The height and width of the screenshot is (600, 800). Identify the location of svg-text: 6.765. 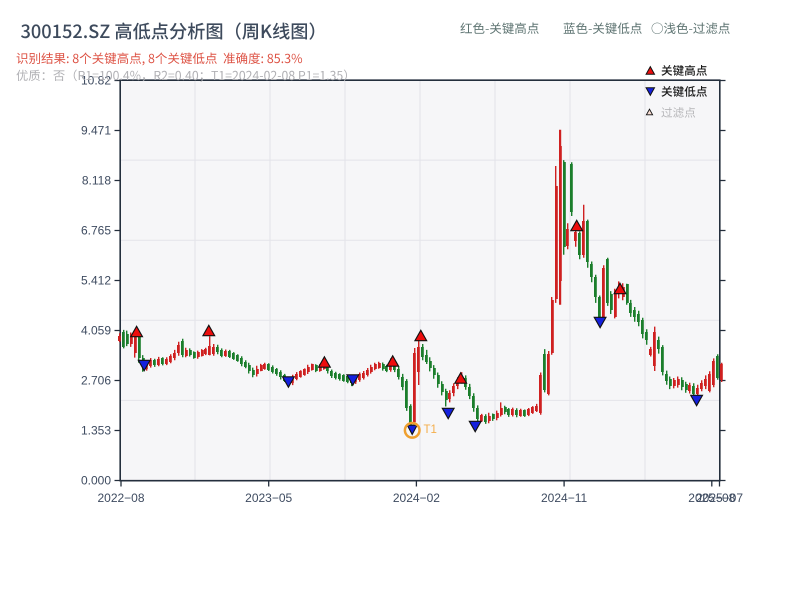
(96, 231).